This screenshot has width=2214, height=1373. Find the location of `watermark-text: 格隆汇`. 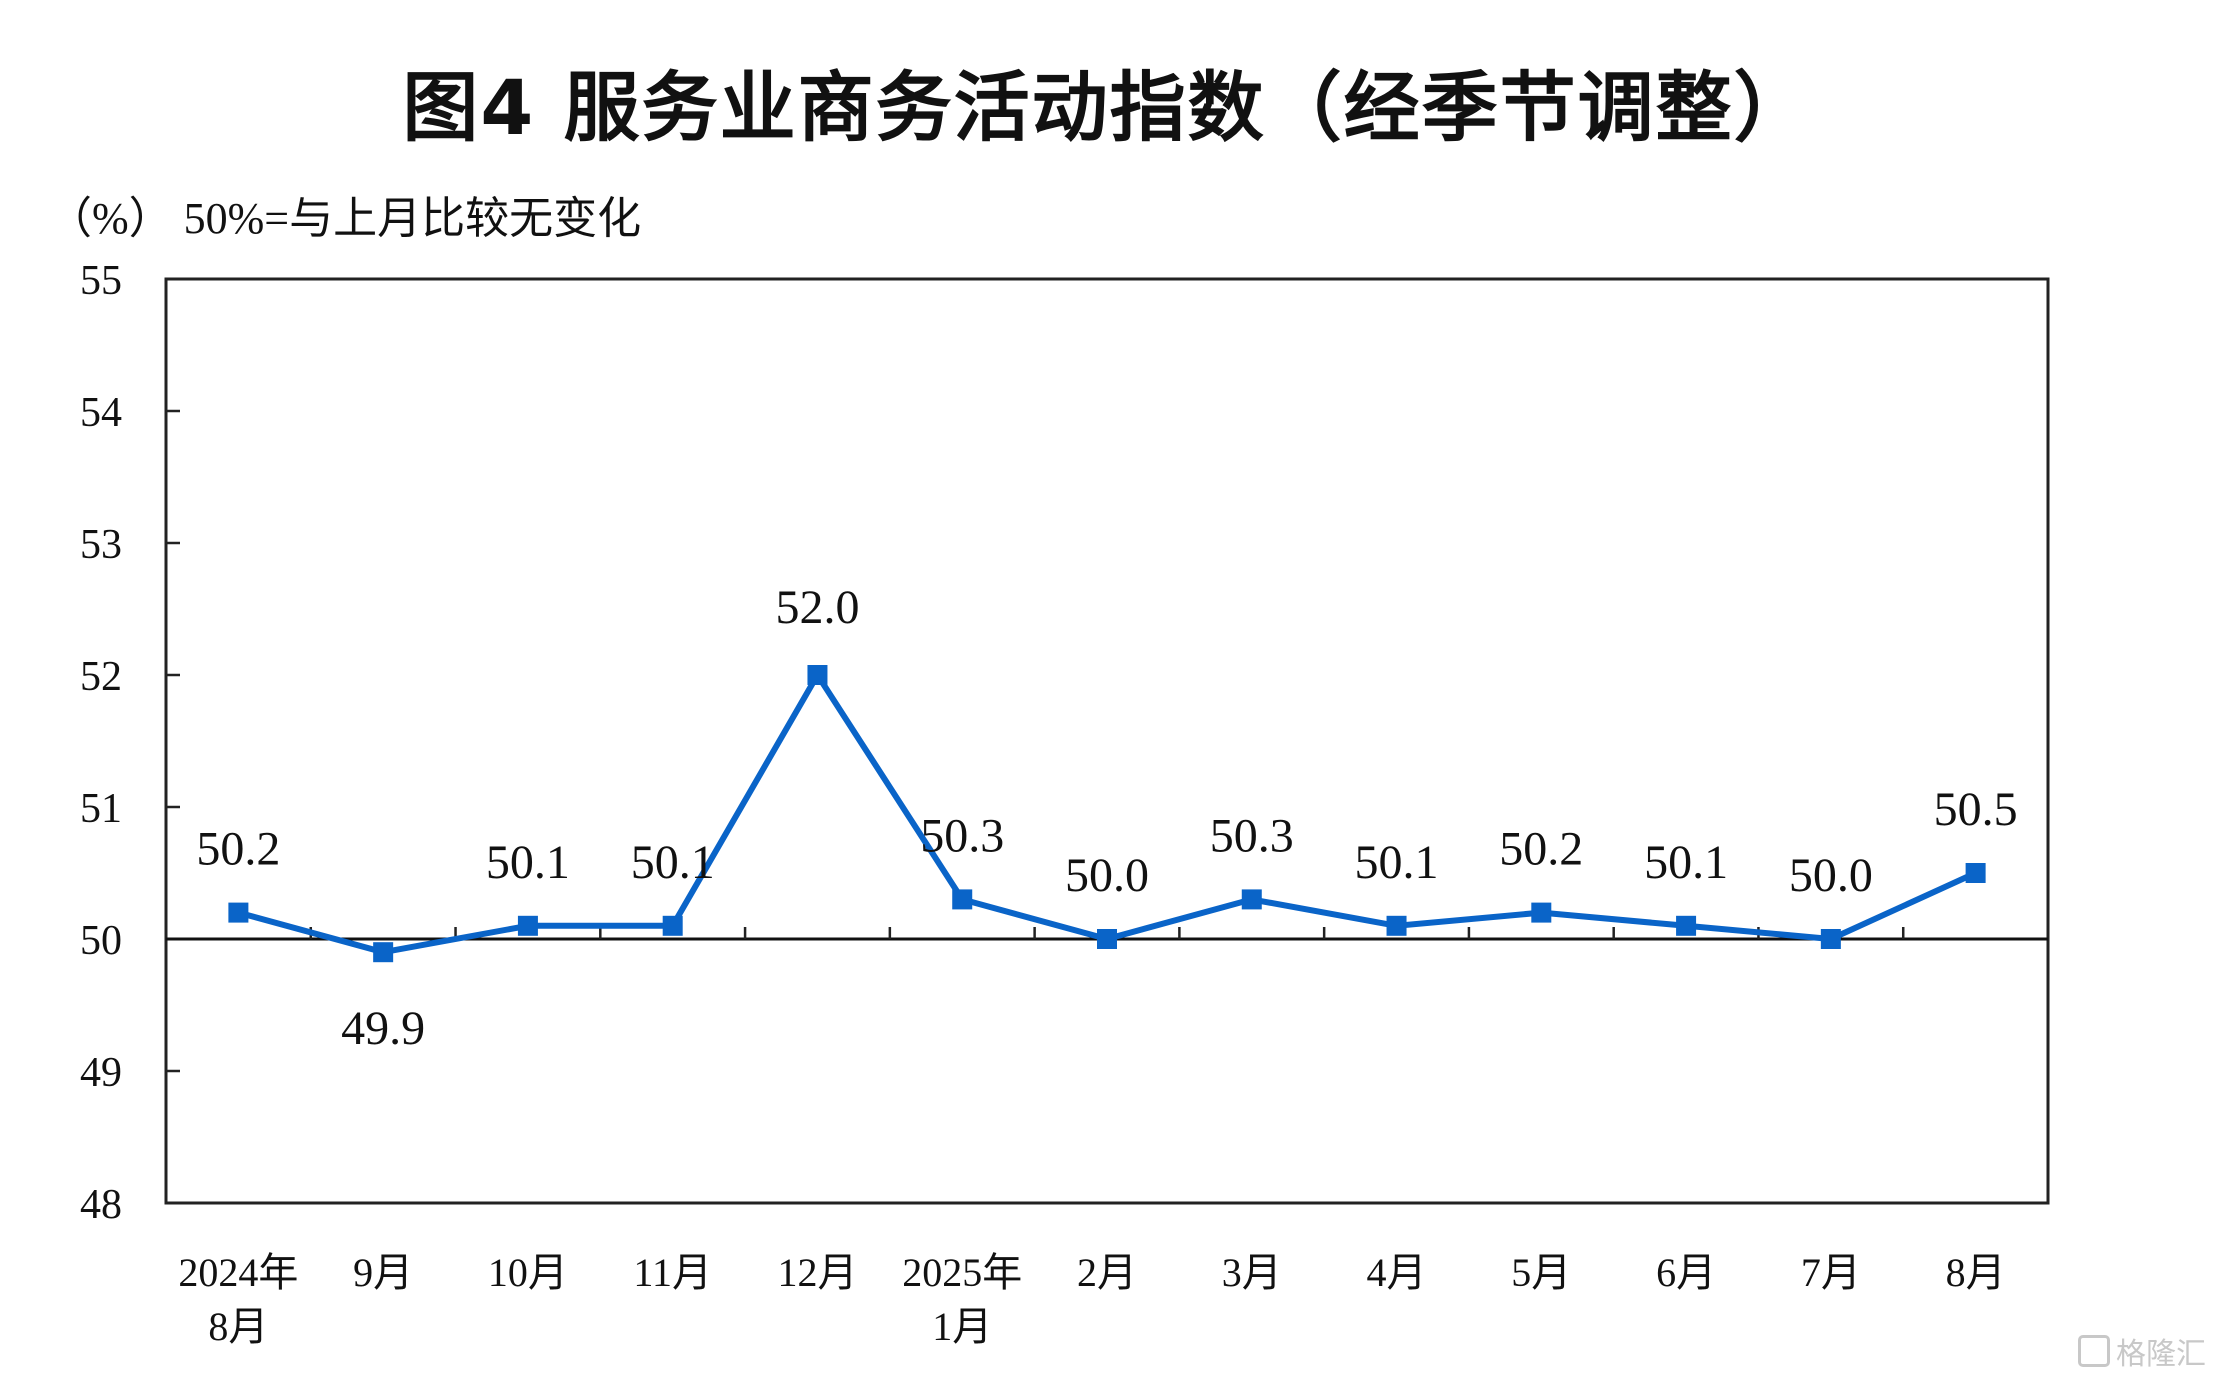

watermark-text: 格隆汇 is located at coordinates (2161, 1354).